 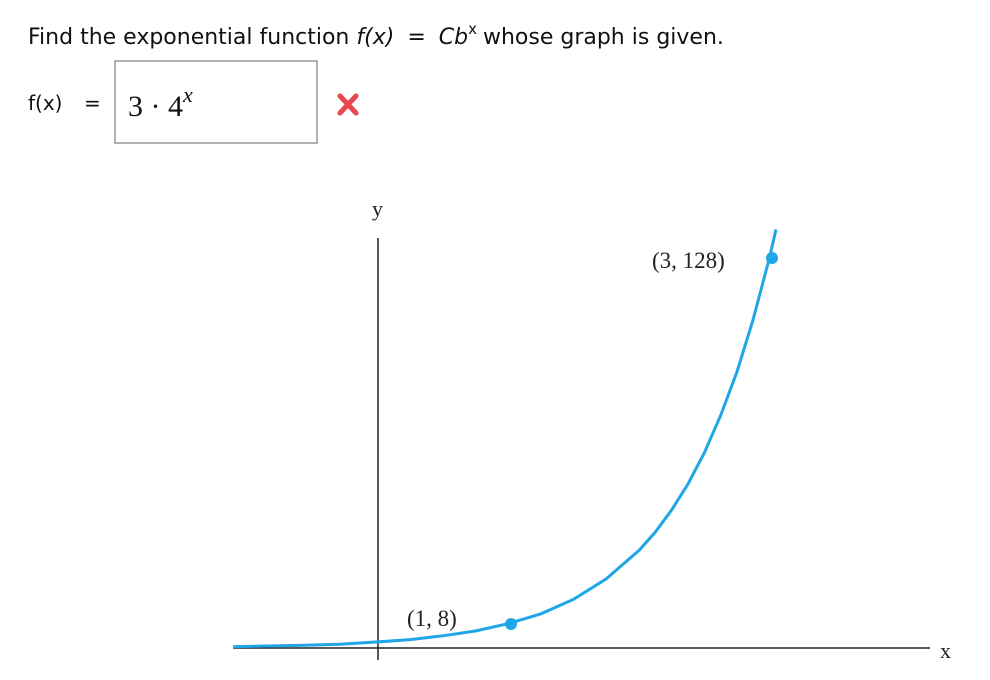 What do you see at coordinates (375, 37) in the screenshot?
I see `question-func: f(x)` at bounding box center [375, 37].